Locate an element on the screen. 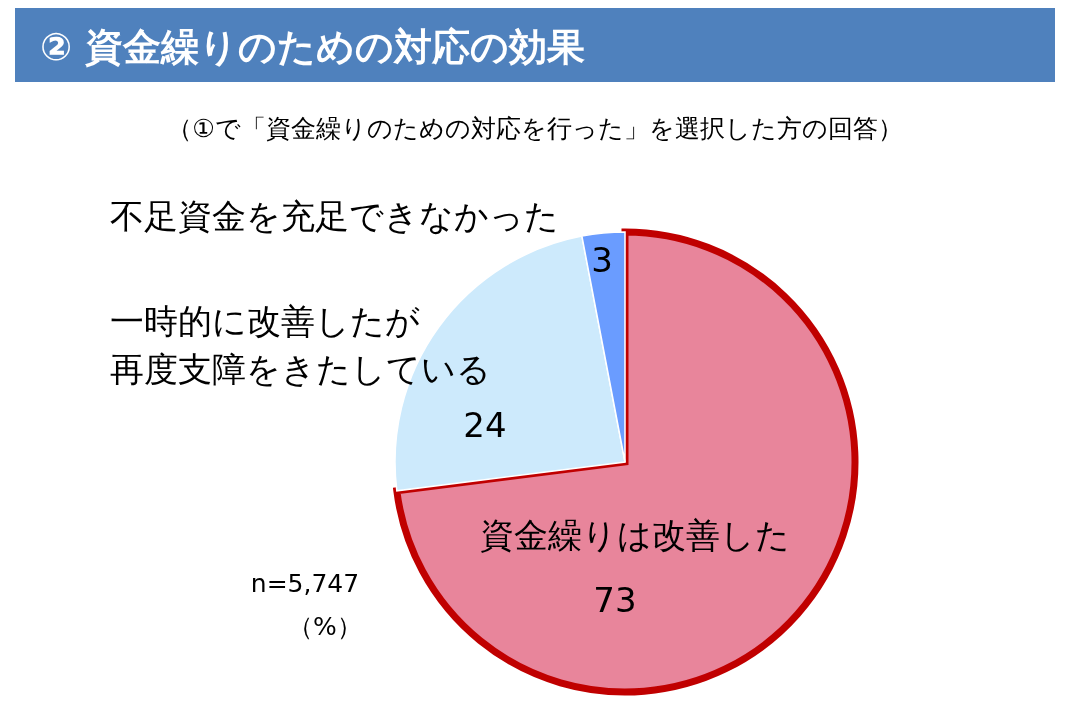  chart-subtitle: （①で「資金繰りのための対応を行った」を選択した方の回答） is located at coordinates (535, 128).